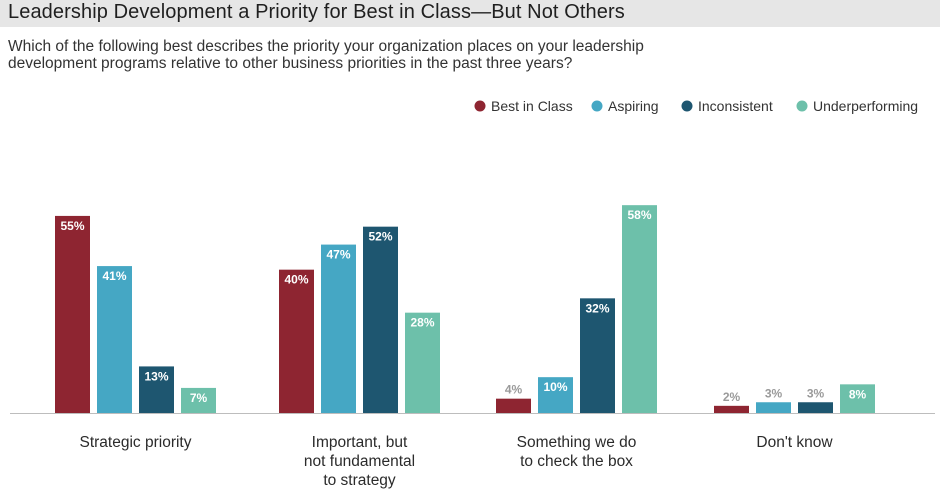  Describe the element at coordinates (735, 106) in the screenshot. I see `legend-label: Inconsistent` at that location.